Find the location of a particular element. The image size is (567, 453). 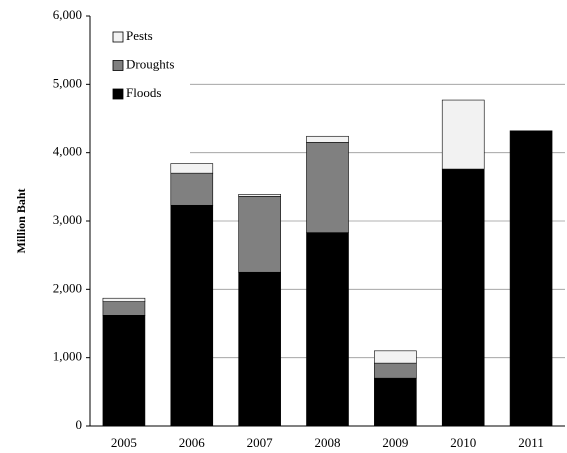

x-tick-label: 2005 is located at coordinates (124, 442).